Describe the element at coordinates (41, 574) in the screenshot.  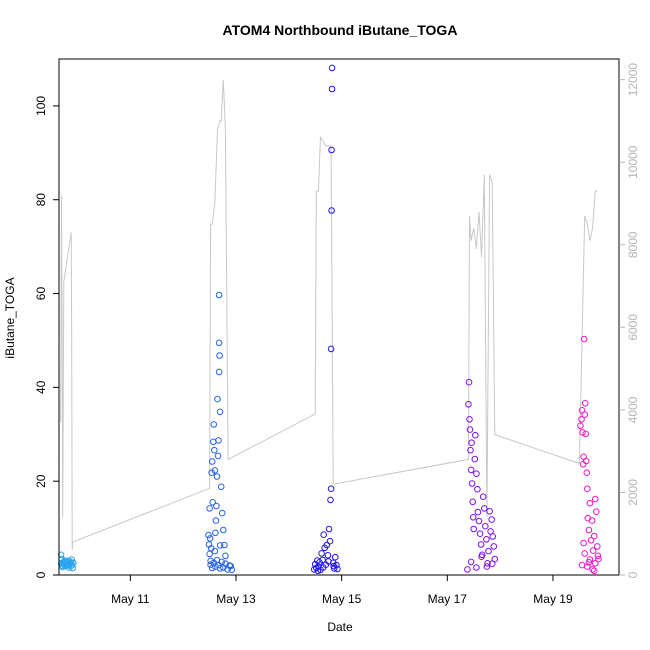
I see `y-tick-label: 0` at that location.